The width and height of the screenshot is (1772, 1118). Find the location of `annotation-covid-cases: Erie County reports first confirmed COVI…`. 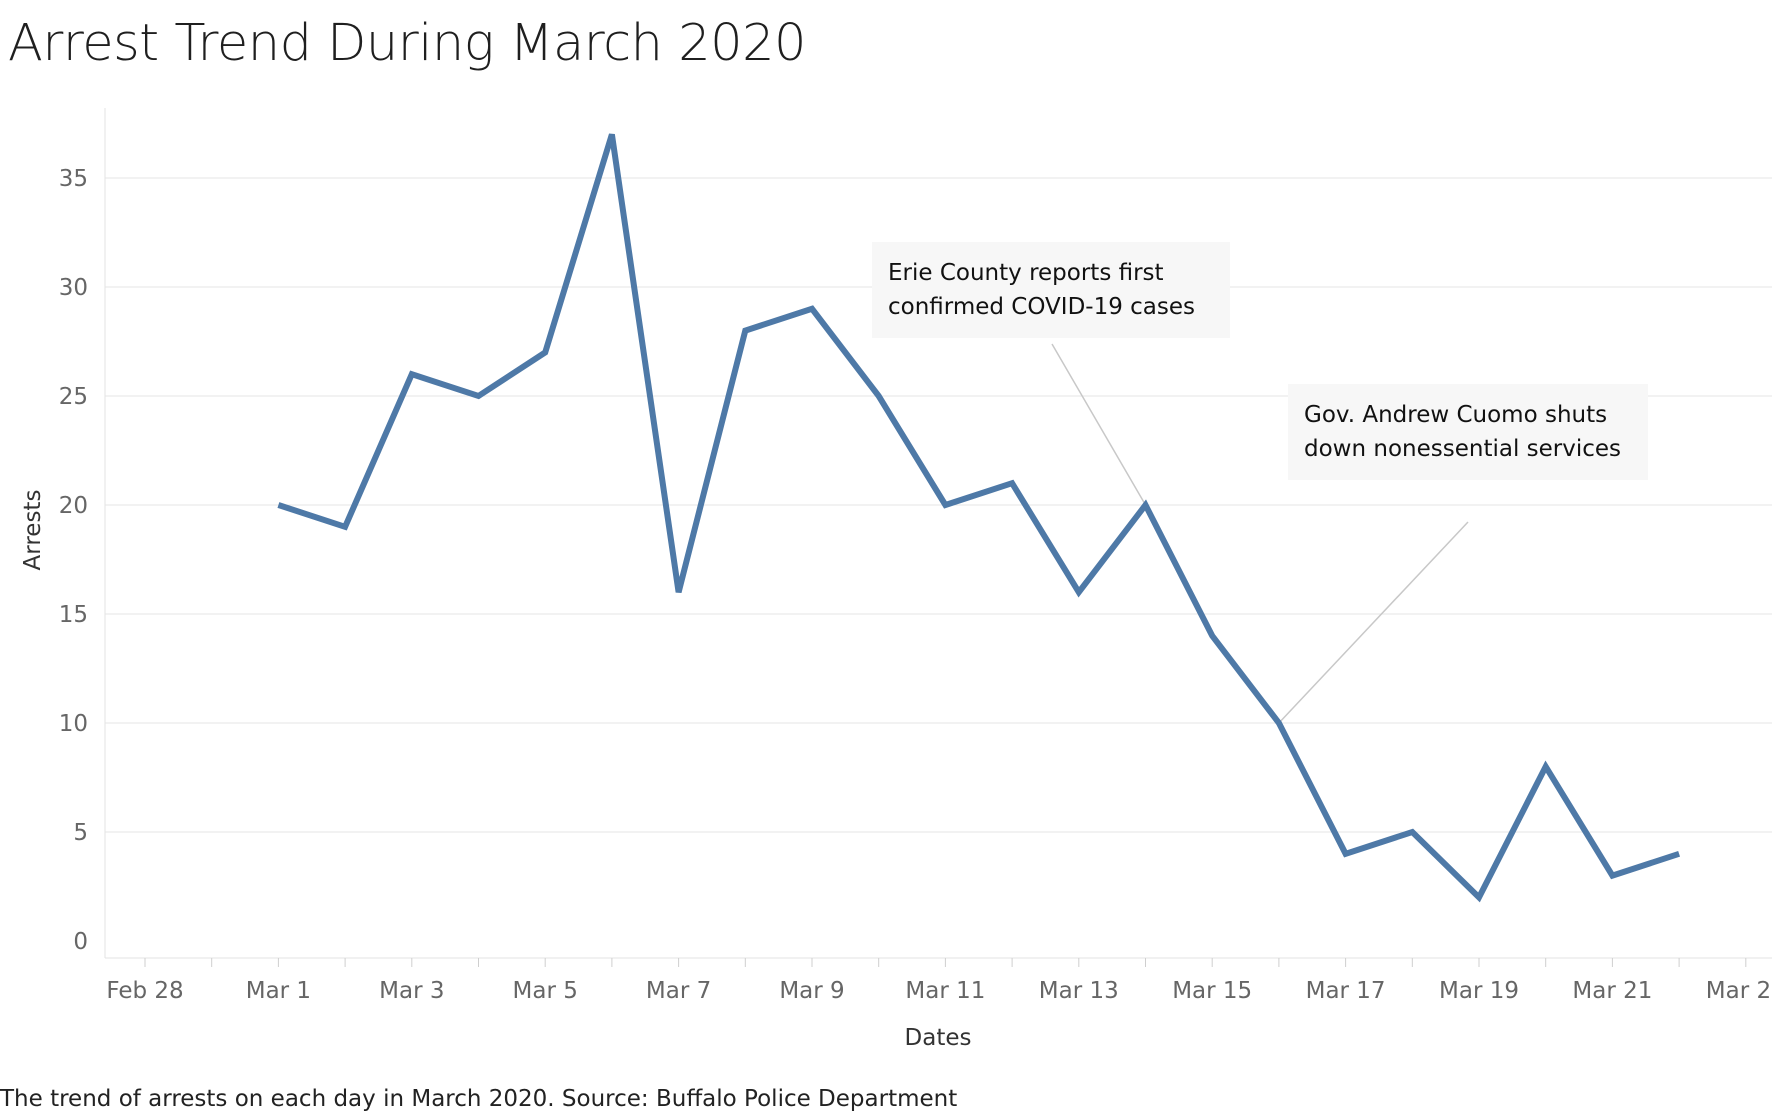

annotation-covid-cases: Erie County reports first confirmed COVI… is located at coordinates (1051, 290).